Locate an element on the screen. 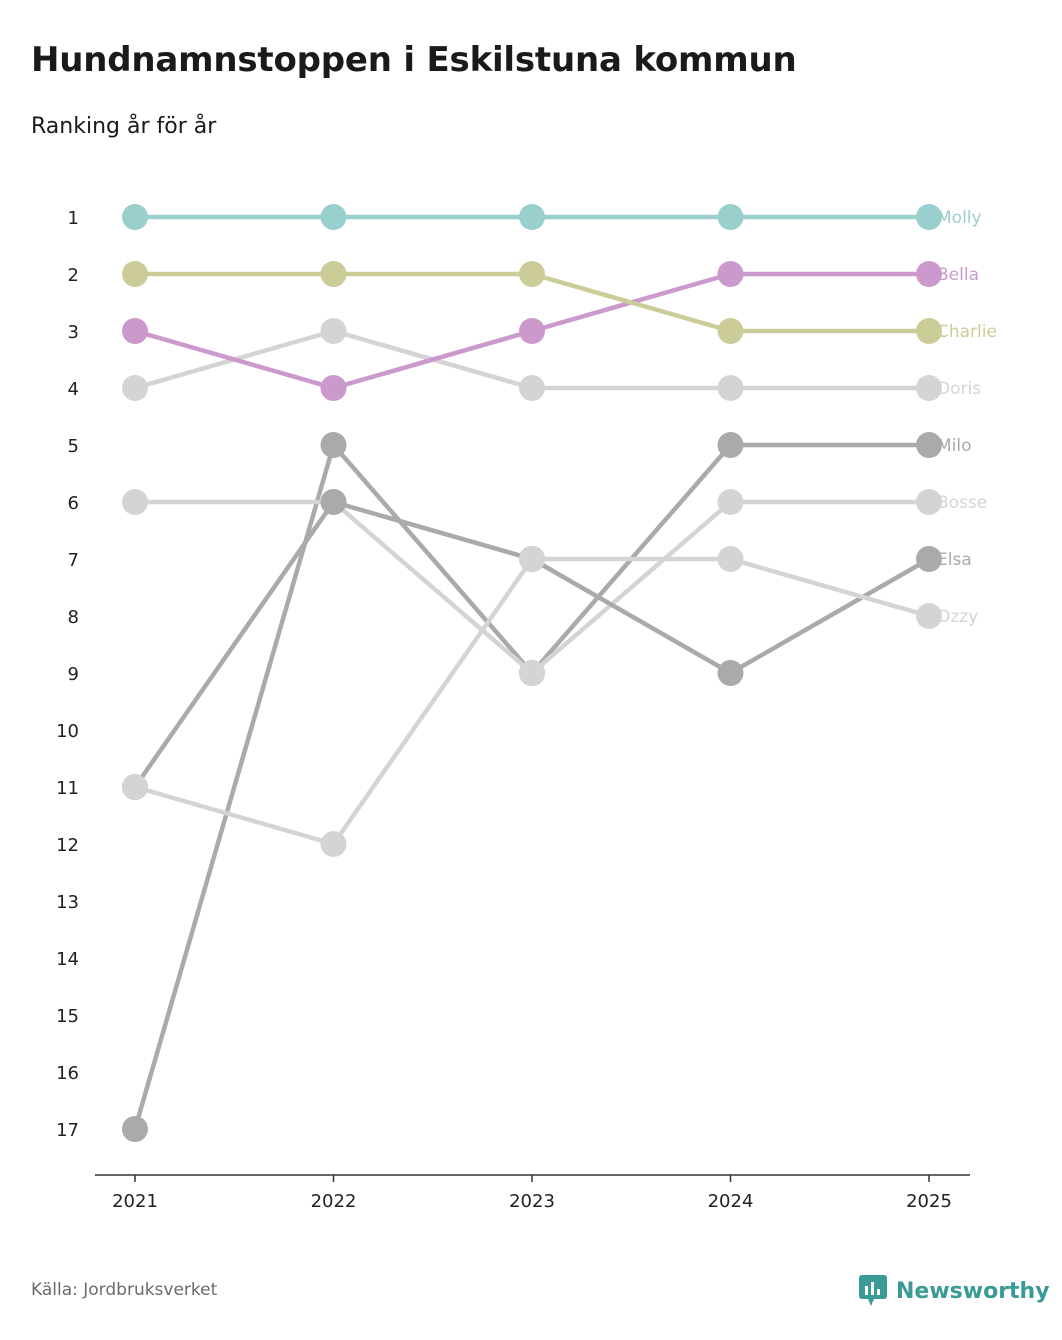 This screenshot has height=1340, width=1062. y-tick-label: 4 is located at coordinates (73, 389).